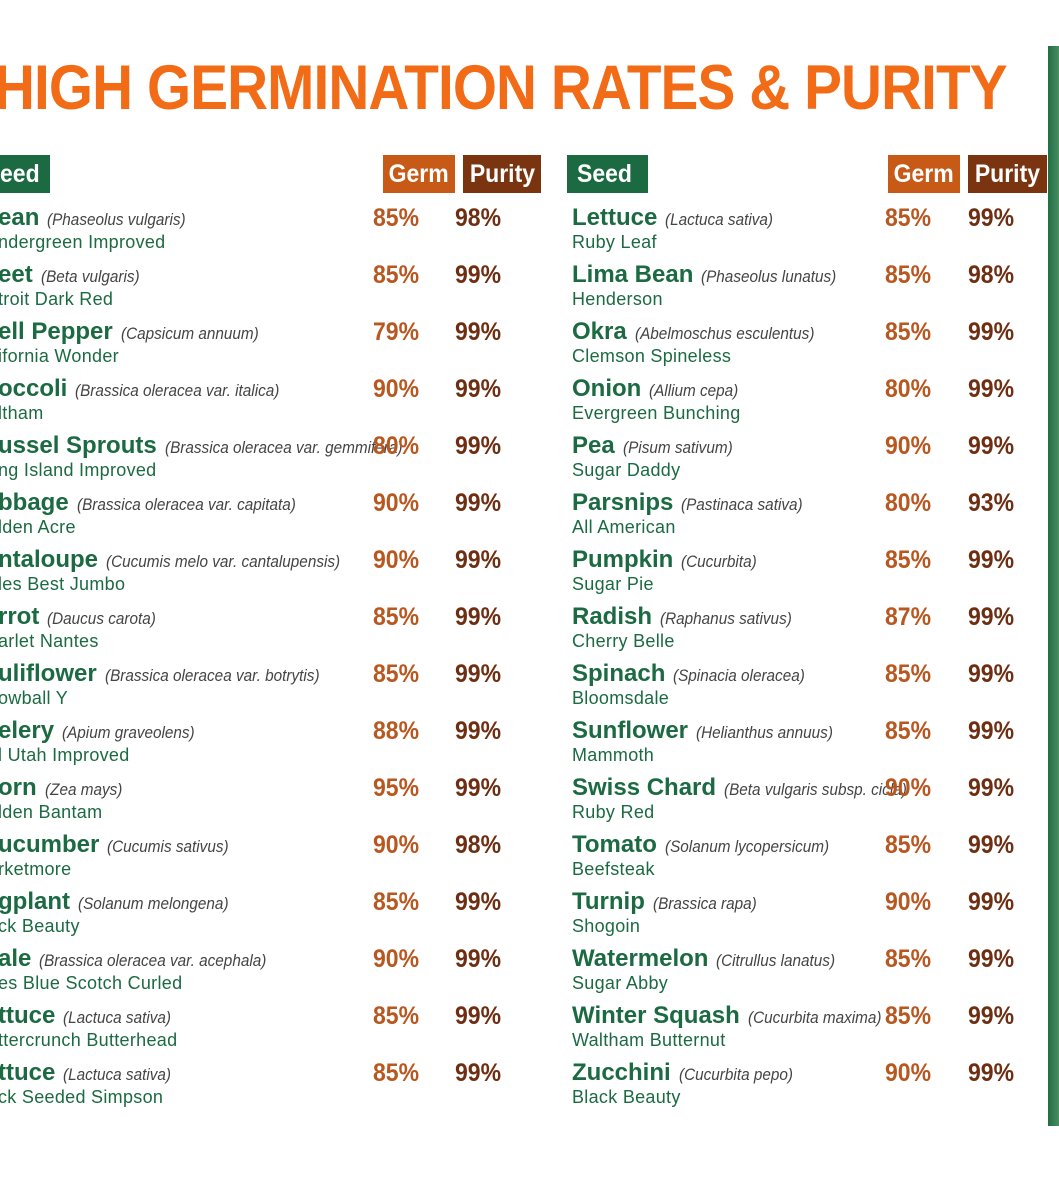  I want to click on scientific-name: (Brassica oleracea var. capitata), so click(186, 504).